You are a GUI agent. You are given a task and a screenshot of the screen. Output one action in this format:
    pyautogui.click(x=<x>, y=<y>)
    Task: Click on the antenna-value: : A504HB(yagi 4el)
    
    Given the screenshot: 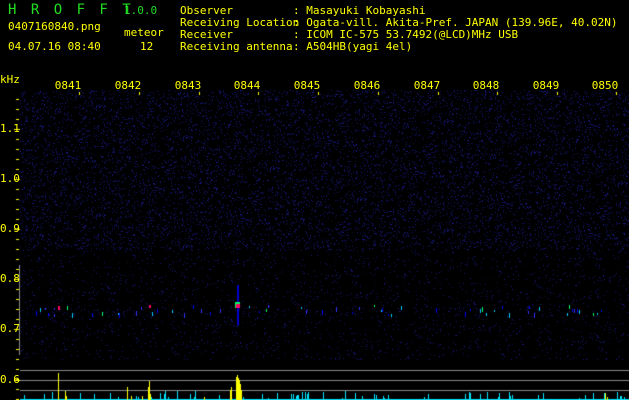 What is the action you would take?
    pyautogui.click(x=353, y=46)
    